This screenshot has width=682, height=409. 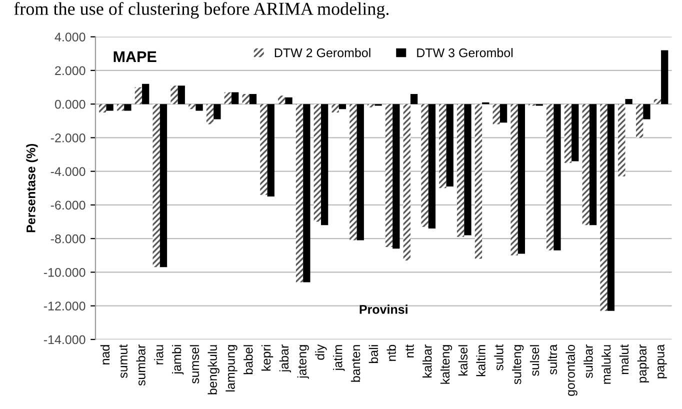 I want to click on x-tick-label: sumsel, so click(x=195, y=364).